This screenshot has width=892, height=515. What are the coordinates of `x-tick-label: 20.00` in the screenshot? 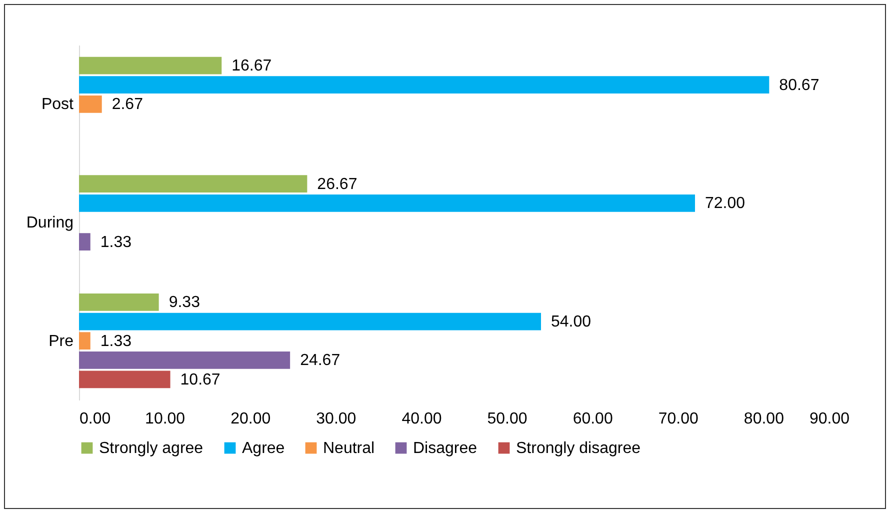 It's located at (250, 419).